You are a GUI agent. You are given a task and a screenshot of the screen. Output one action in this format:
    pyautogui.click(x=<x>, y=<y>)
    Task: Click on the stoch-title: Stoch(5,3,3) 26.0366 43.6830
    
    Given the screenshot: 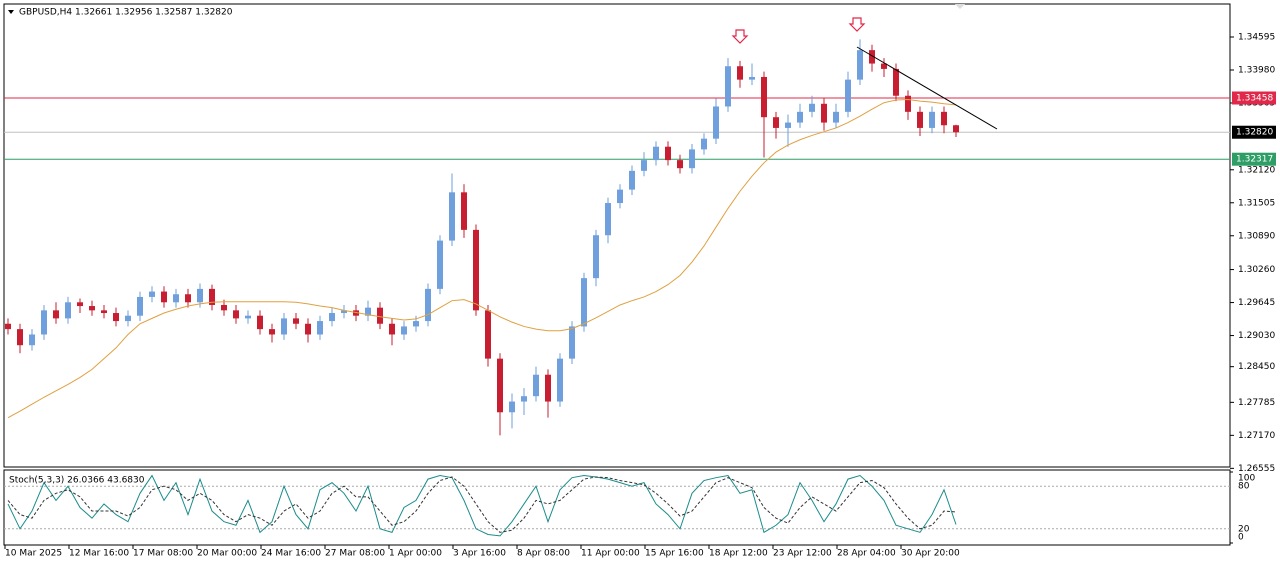 What is the action you would take?
    pyautogui.click(x=77, y=481)
    